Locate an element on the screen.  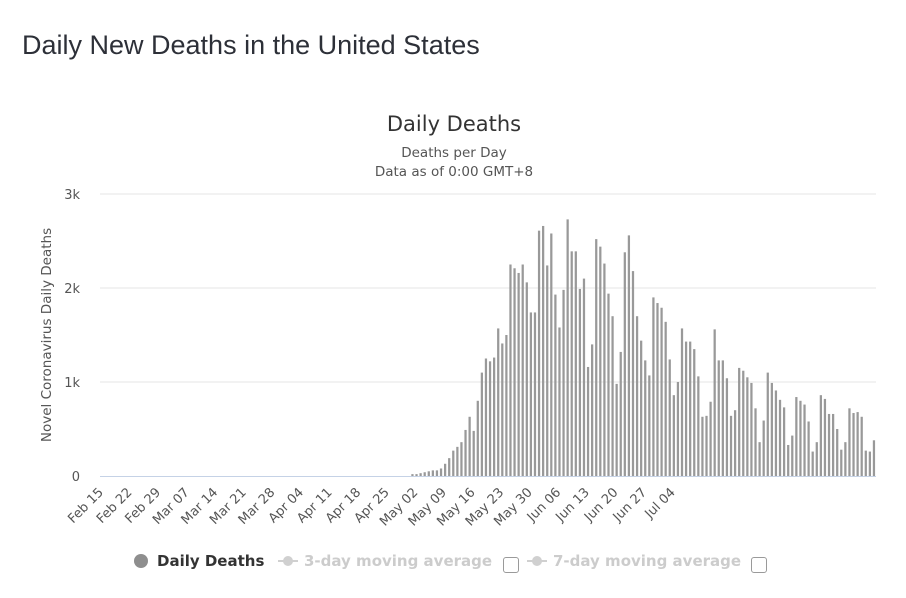
legend-item-7-day-average: 7-day moving average is located at coordinates (634, 561).